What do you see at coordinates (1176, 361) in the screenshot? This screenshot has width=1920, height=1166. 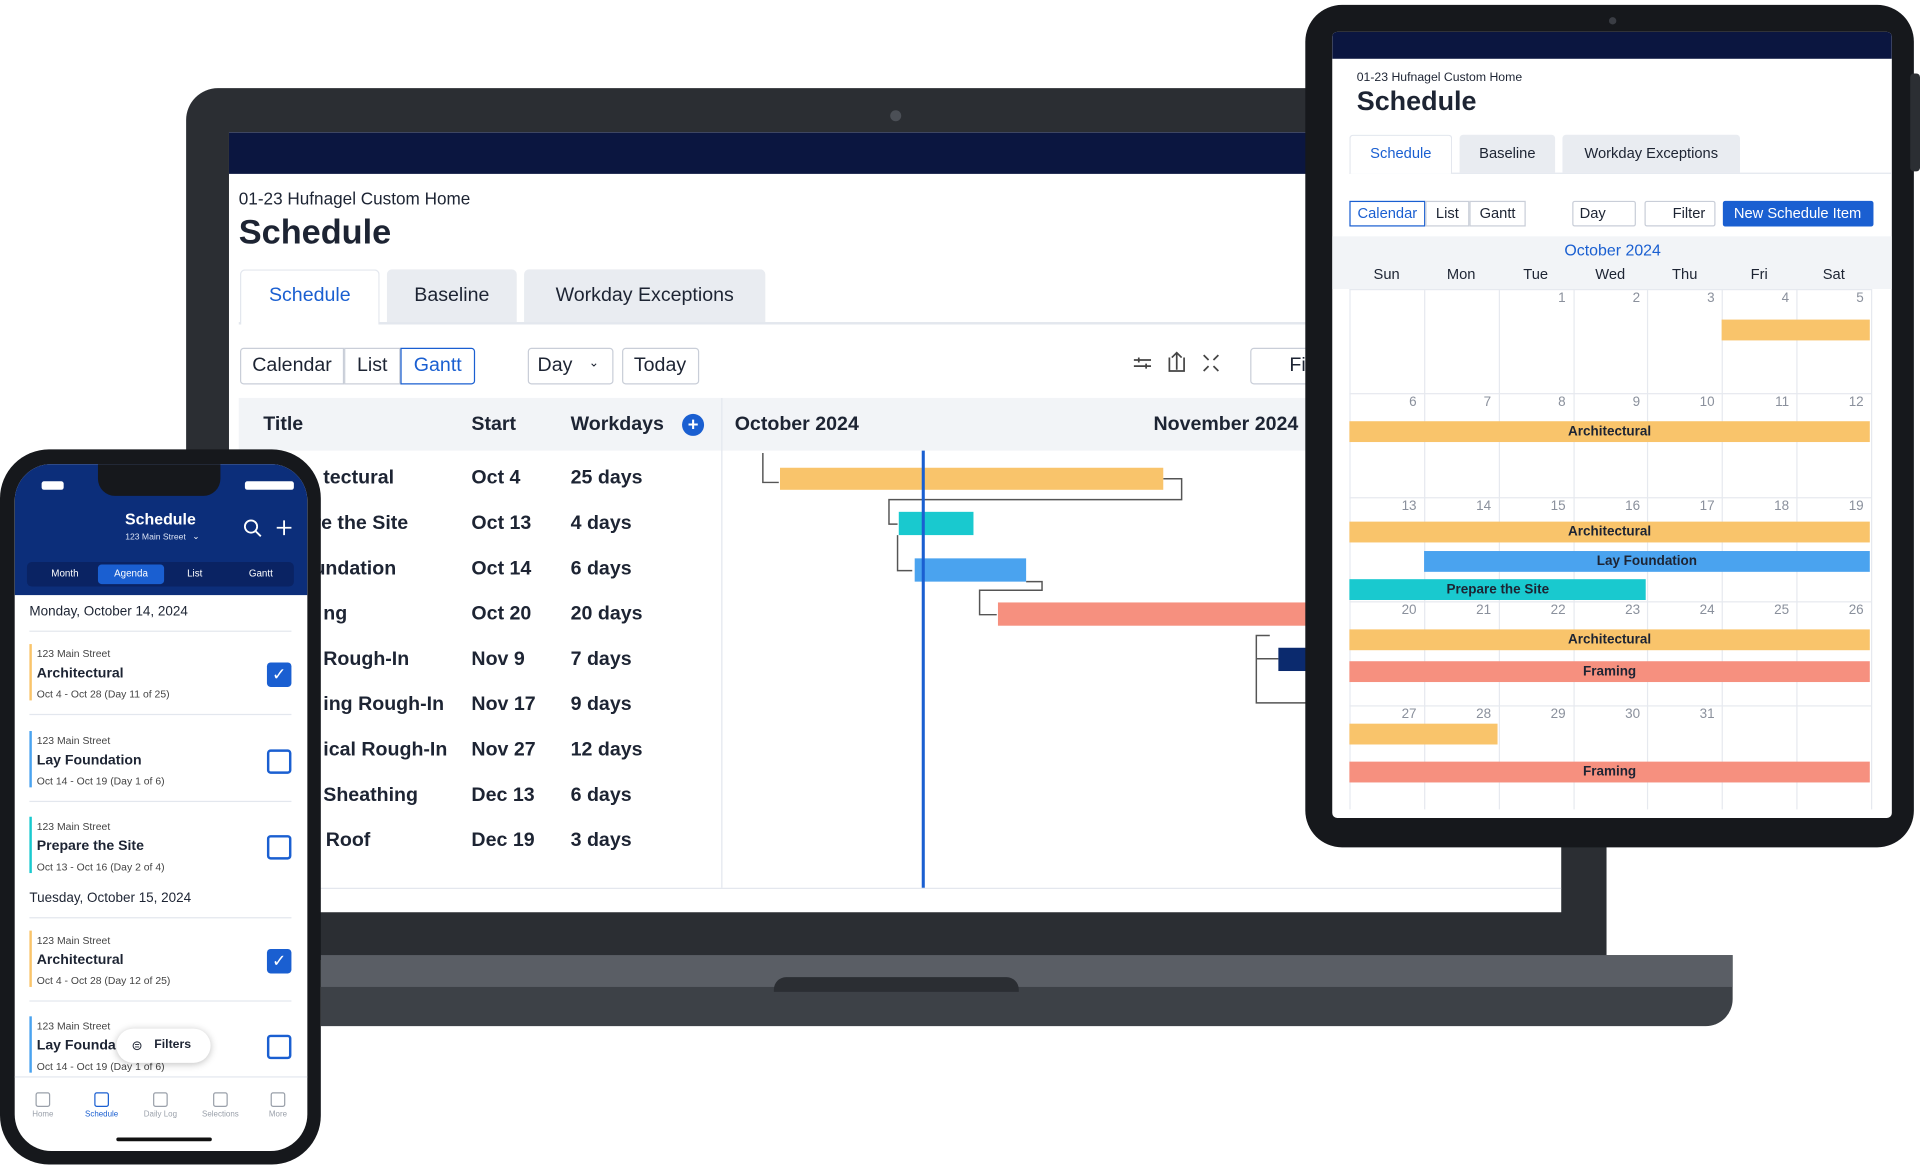 I see `export-icon` at bounding box center [1176, 361].